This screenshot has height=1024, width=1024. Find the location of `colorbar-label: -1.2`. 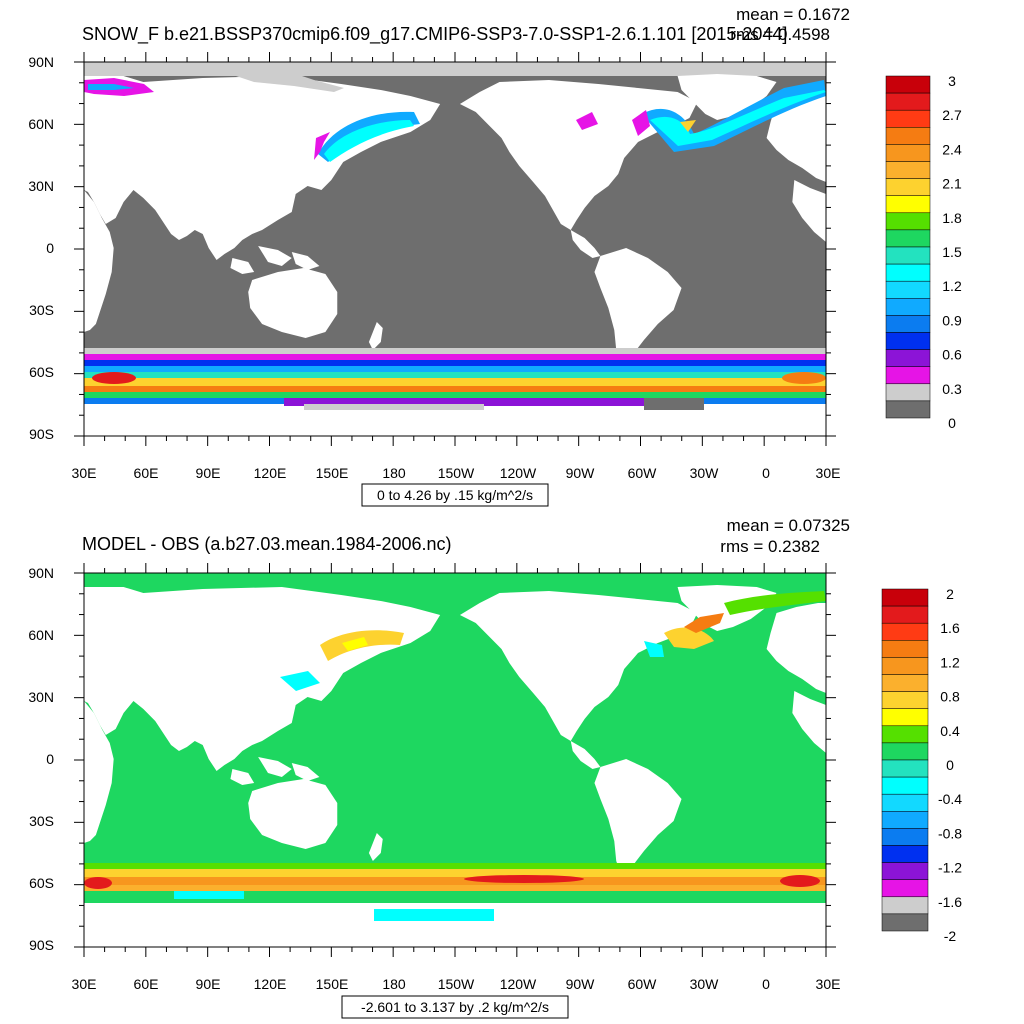

colorbar-label: -1.2 is located at coordinates (950, 868).